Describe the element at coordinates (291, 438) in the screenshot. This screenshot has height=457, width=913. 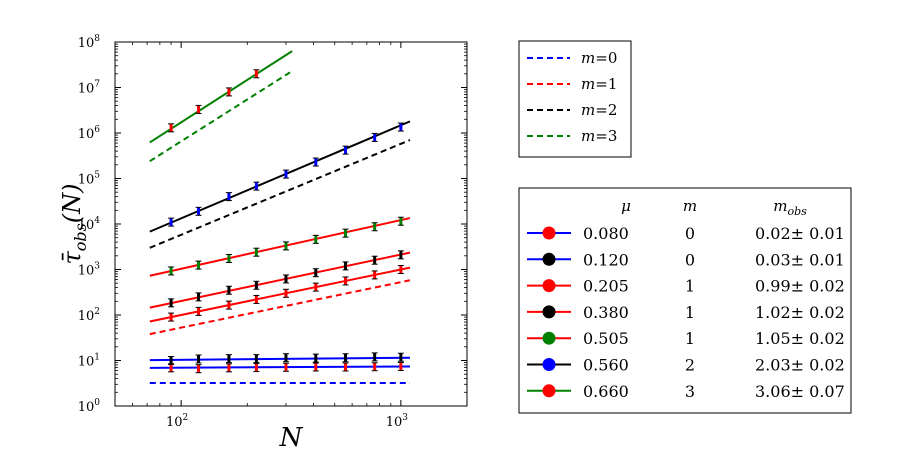
I see `x-axis-label: N` at that location.